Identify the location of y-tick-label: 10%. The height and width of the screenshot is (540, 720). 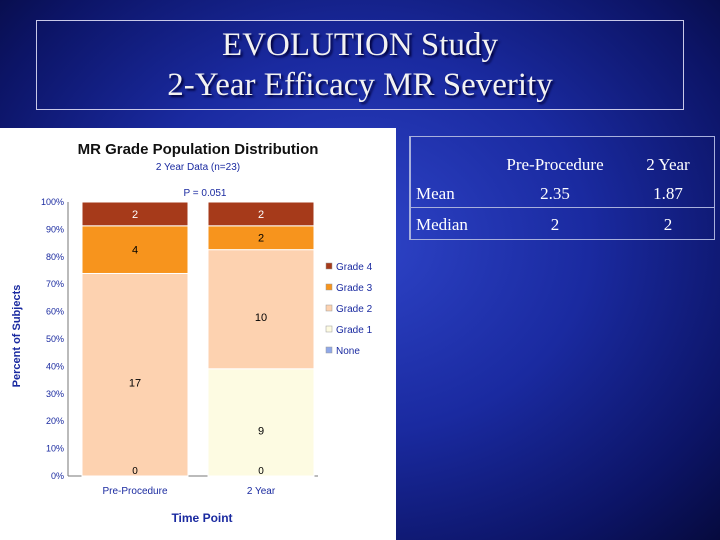
(55, 449).